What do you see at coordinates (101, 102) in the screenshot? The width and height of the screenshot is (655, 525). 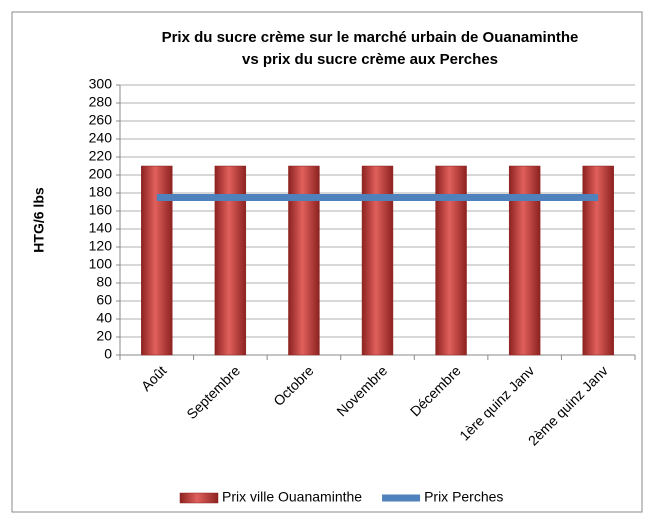 I see `y-tick-label: 280` at bounding box center [101, 102].